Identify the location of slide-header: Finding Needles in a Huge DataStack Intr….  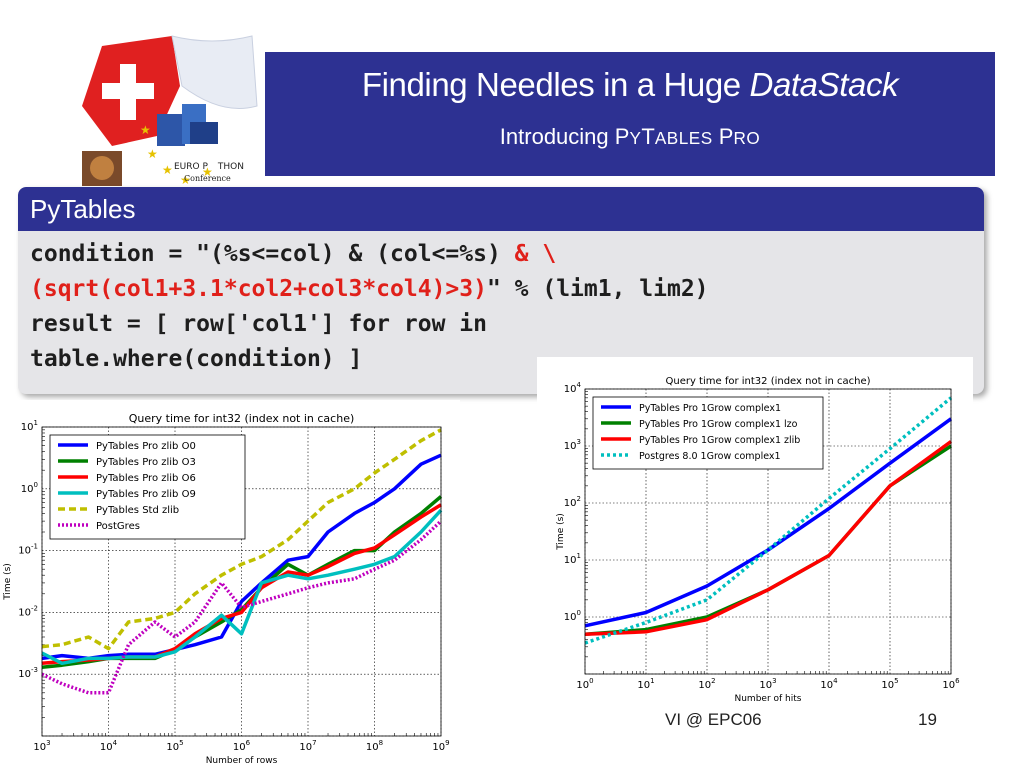
(630, 114).